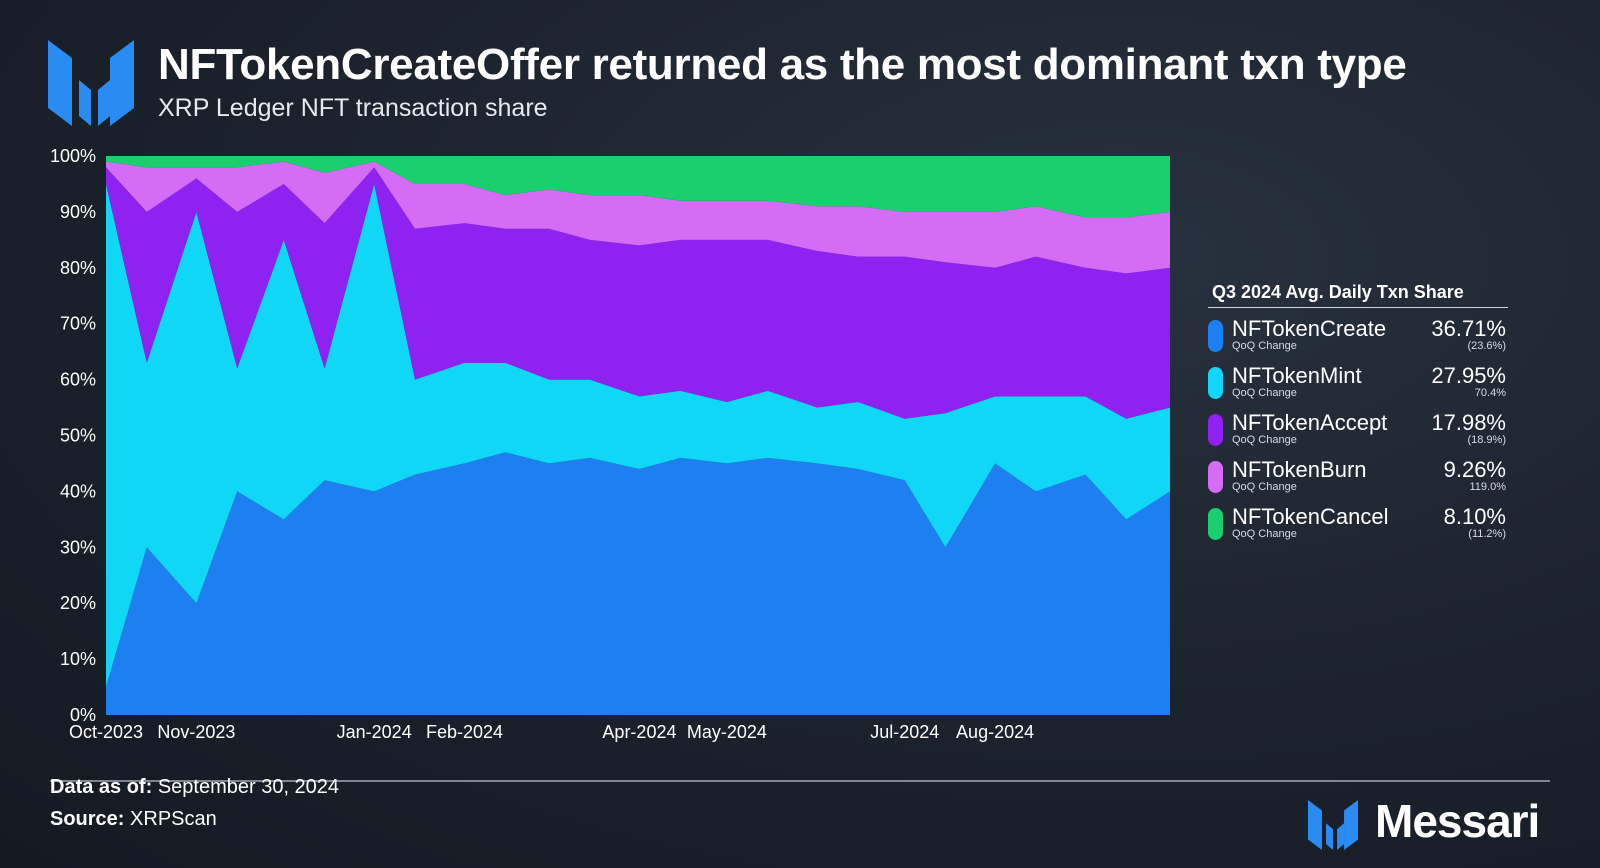  I want to click on x-tick-label: Apr-2024, so click(639, 732).